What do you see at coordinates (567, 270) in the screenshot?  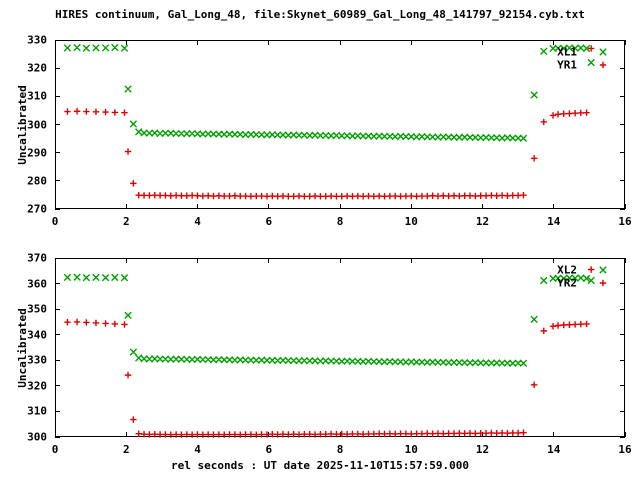 I see `legend-label-XL2: XL2` at bounding box center [567, 270].